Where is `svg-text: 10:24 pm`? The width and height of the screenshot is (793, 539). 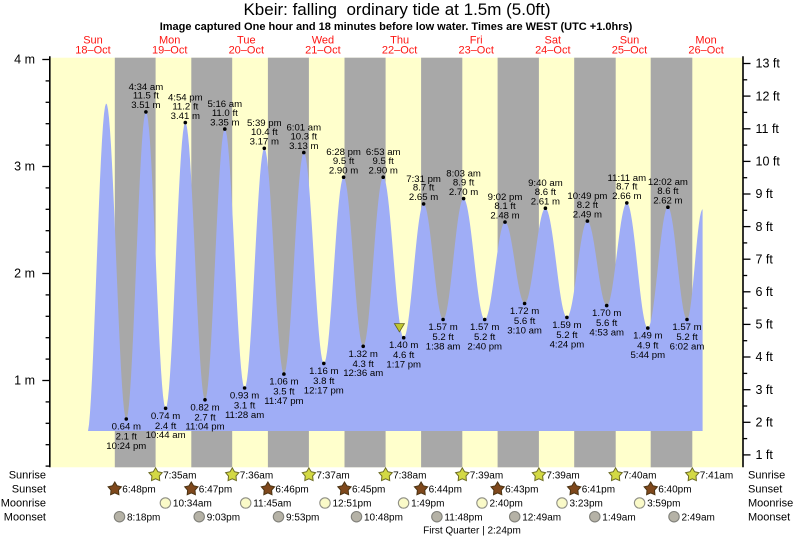
svg-text: 10:24 pm is located at coordinates (126, 446).